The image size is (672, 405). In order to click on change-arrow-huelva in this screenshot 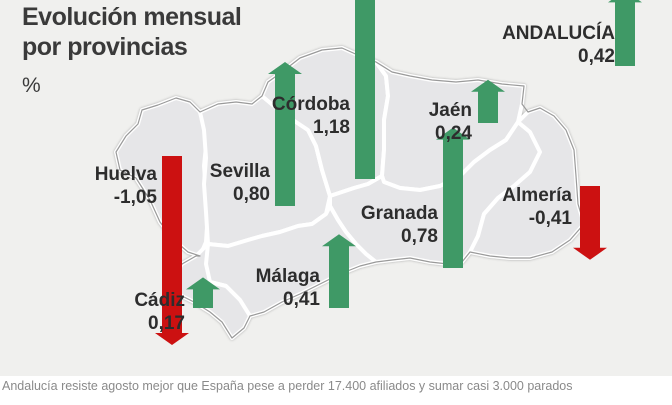, I will do `click(172, 250)`.